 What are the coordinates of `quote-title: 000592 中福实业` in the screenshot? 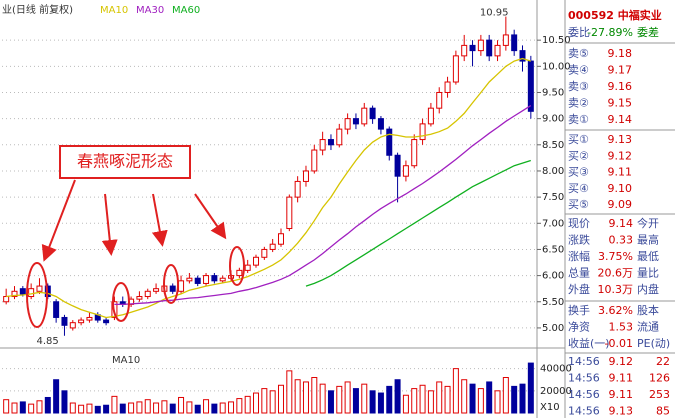 It's located at (615, 15).